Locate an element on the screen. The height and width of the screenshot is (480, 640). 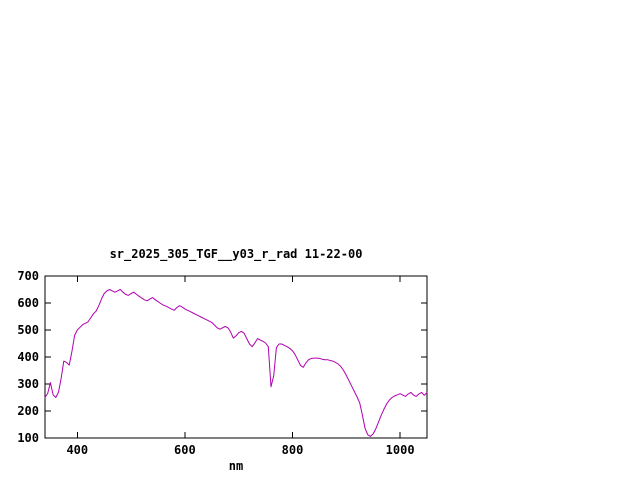
y-tick-label: 300 is located at coordinates (28, 384).